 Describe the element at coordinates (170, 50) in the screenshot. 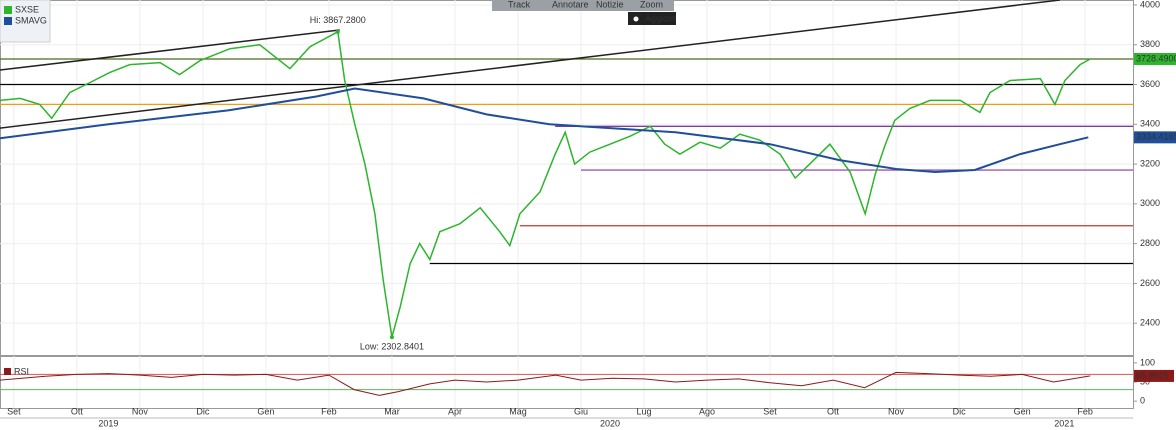

I see `trendline` at that location.